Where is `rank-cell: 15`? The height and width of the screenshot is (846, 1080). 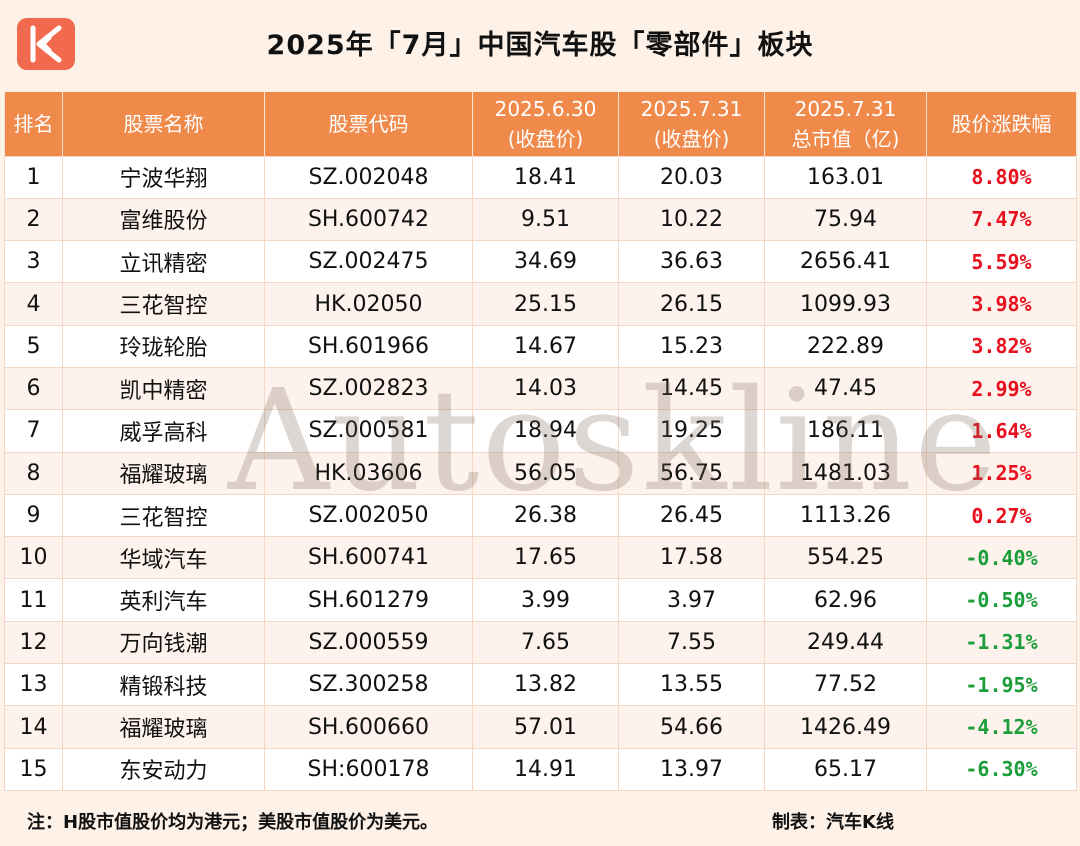
rank-cell: 15 is located at coordinates (33, 769).